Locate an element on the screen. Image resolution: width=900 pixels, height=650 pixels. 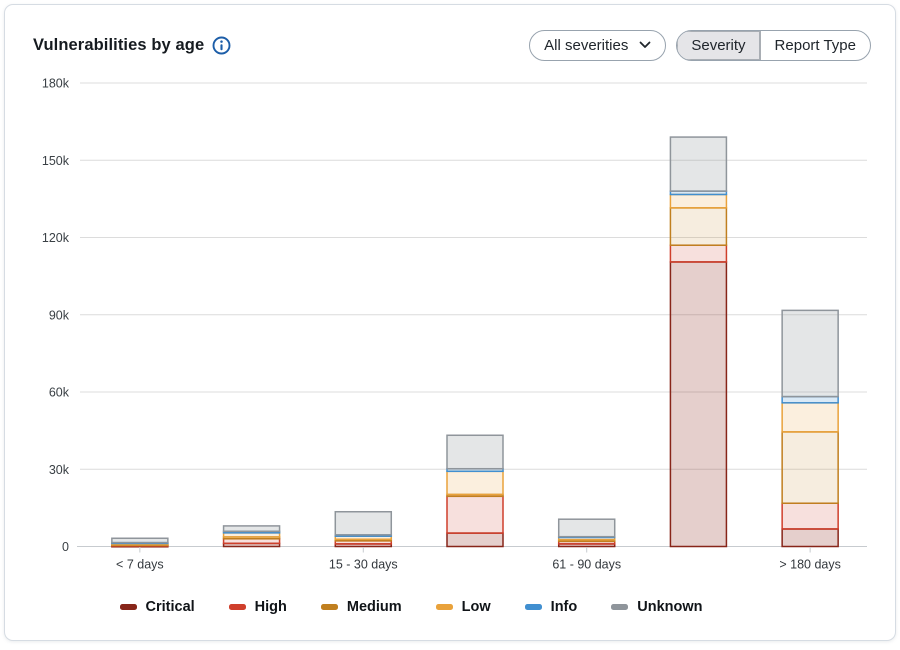
tab-report-type-label: Report Type is located at coordinates (815, 45).